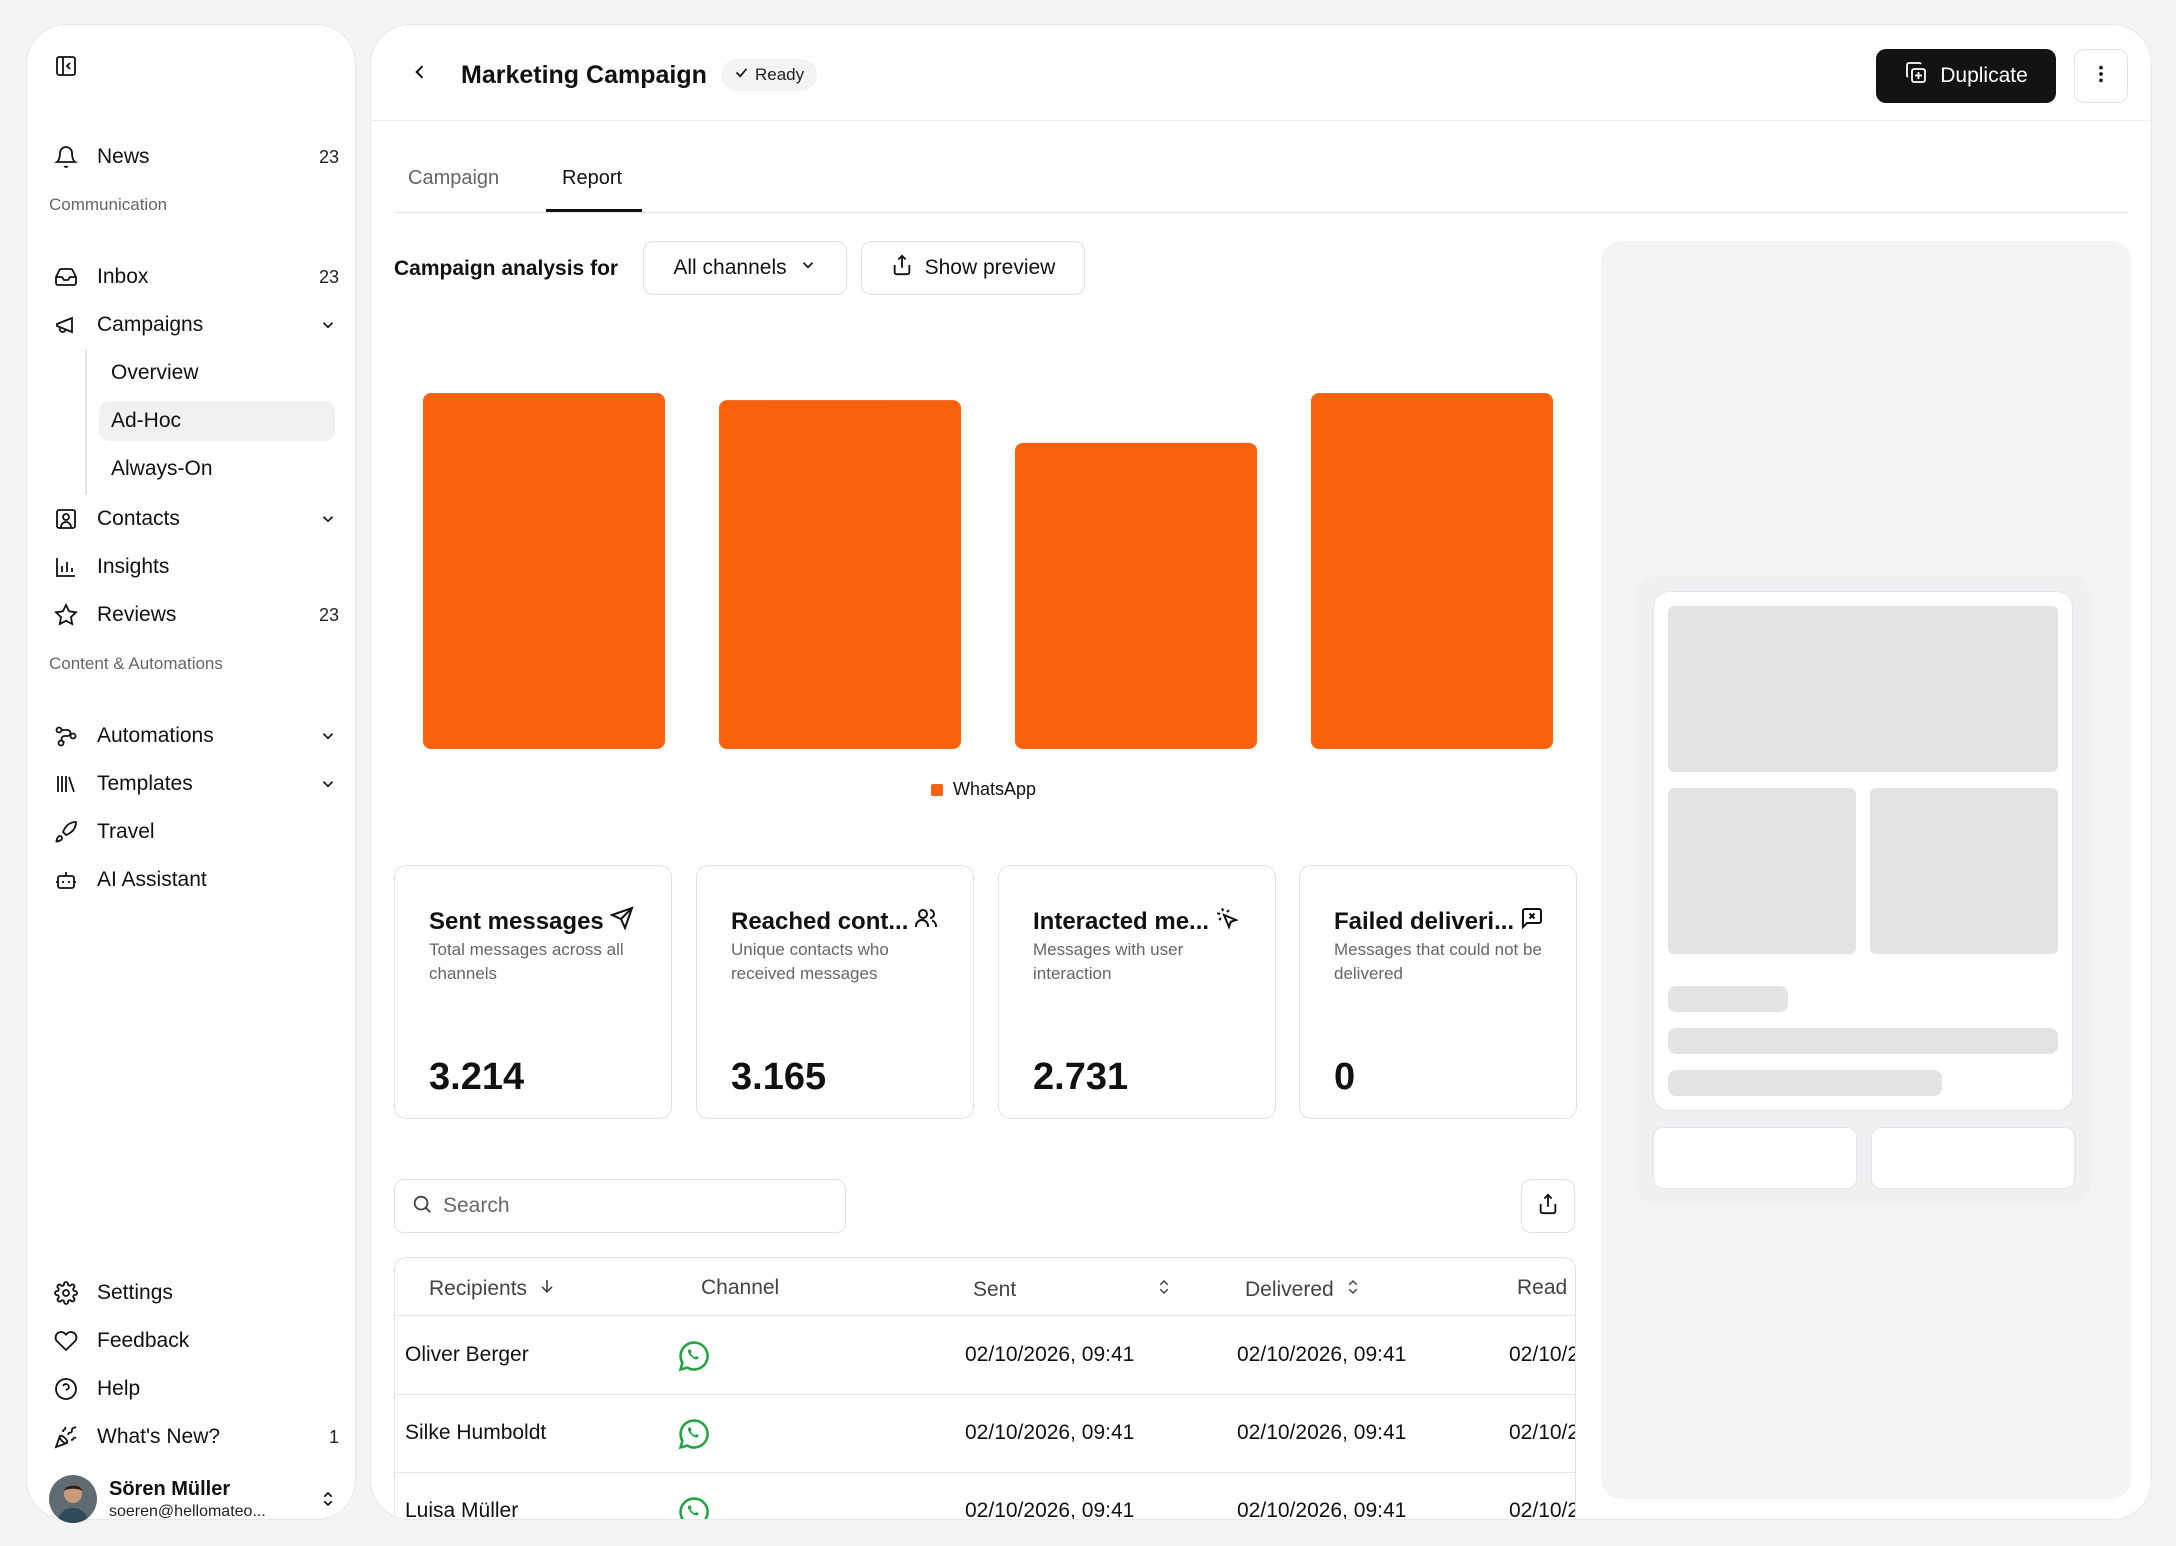 This screenshot has width=2176, height=1546. What do you see at coordinates (633, 1206) in the screenshot?
I see `search-input` at bounding box center [633, 1206].